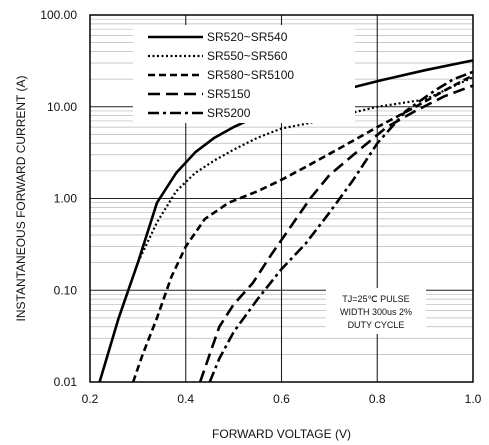 This screenshot has width=489, height=445. What do you see at coordinates (21, 198) in the screenshot?
I see `y-axis-label: INSTANTANEOUS FORWARD CURRENT (A)` at bounding box center [21, 198].